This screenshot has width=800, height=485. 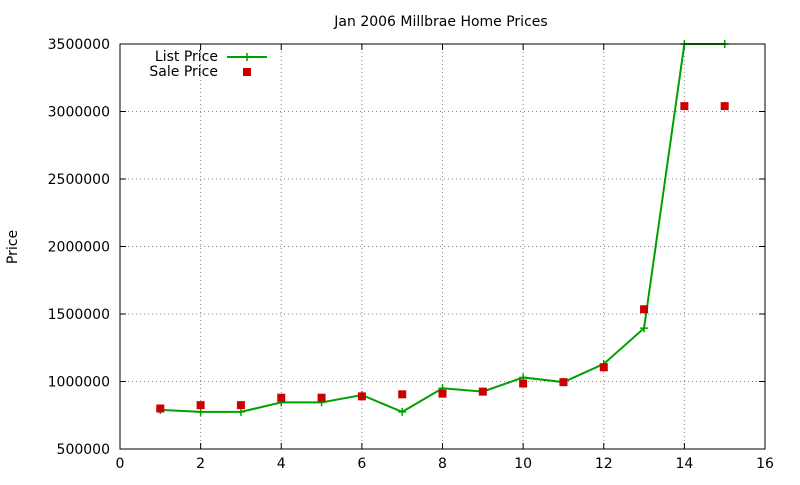 What do you see at coordinates (247, 72) in the screenshot?
I see `legend-marker-sale-price` at bounding box center [247, 72].